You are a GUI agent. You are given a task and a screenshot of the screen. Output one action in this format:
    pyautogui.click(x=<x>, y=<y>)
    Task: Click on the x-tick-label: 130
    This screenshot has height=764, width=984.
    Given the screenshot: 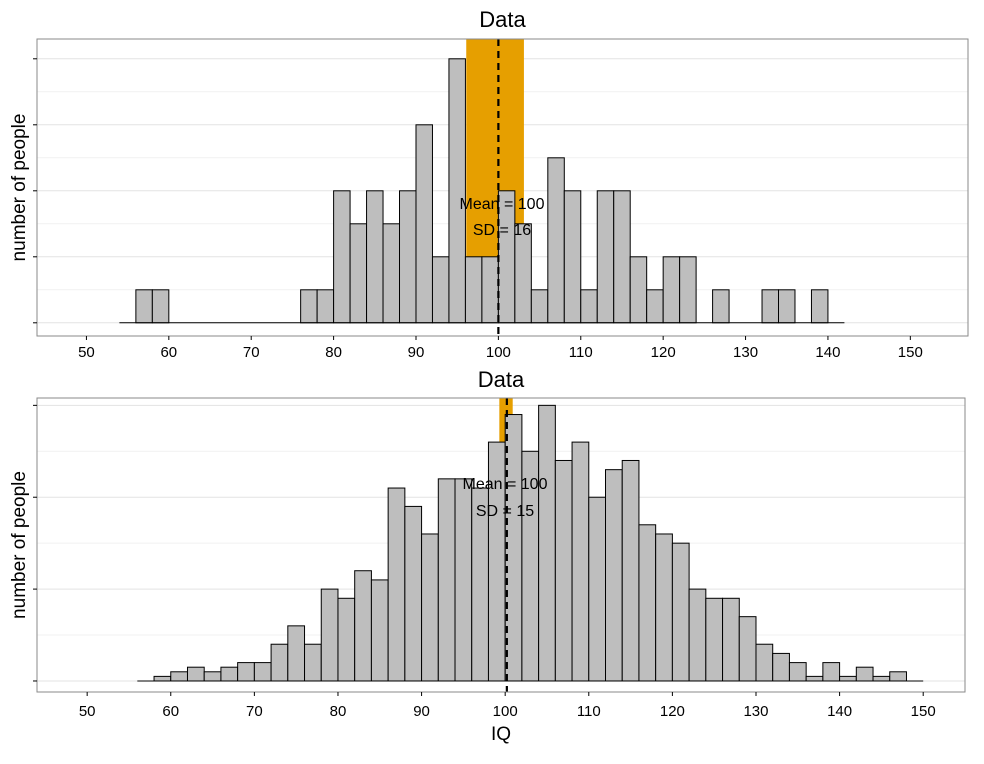 What is the action you would take?
    pyautogui.click(x=755, y=711)
    